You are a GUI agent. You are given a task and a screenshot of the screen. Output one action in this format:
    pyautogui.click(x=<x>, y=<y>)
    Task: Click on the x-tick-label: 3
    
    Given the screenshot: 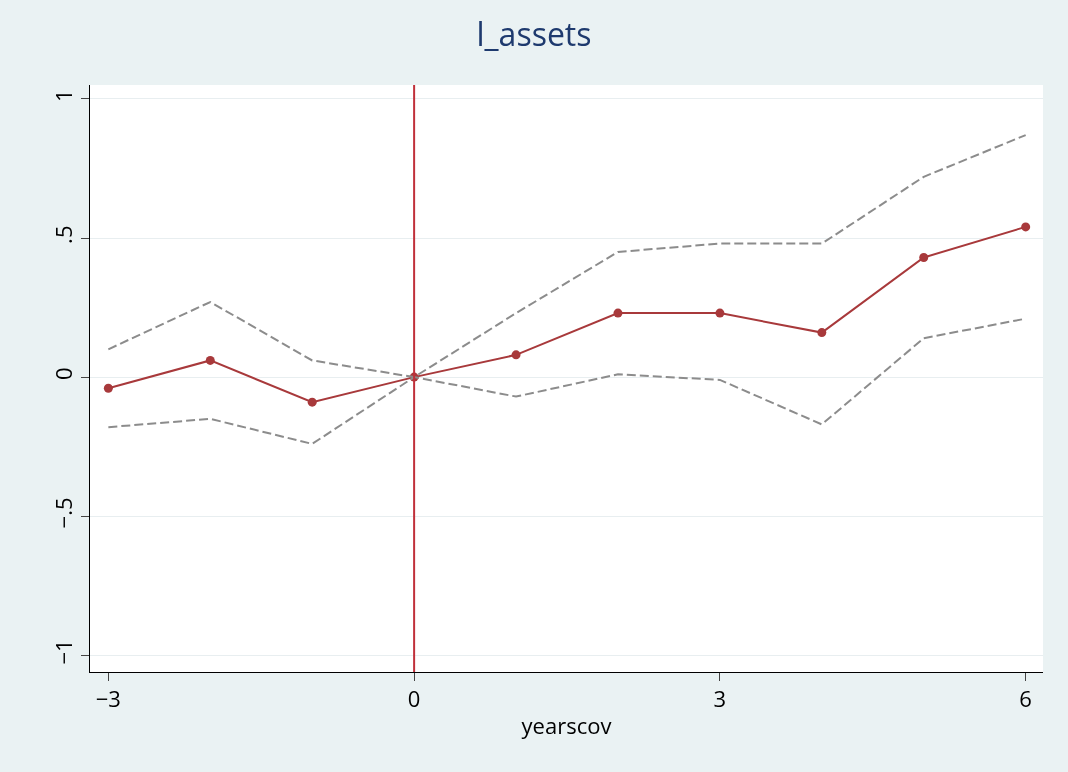 What is the action you would take?
    pyautogui.click(x=720, y=698)
    